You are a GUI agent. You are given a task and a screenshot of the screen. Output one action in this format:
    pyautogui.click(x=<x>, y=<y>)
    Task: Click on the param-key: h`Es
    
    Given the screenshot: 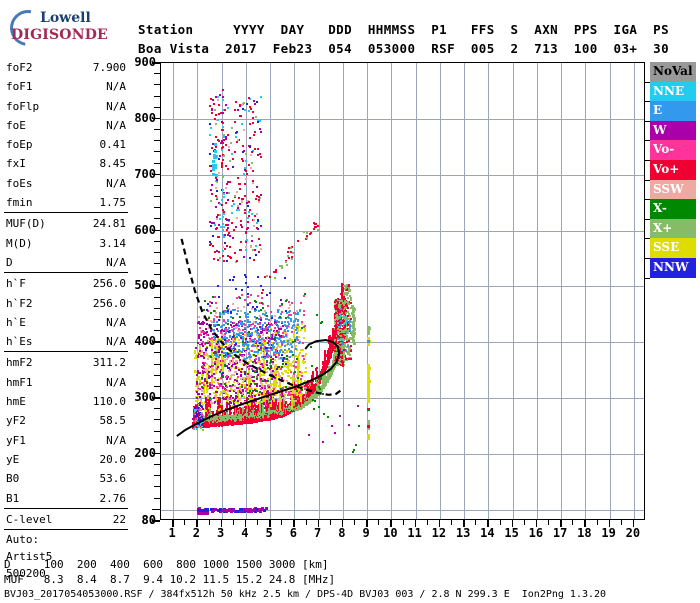 What is the action you would take?
    pyautogui.click(x=19, y=342)
    